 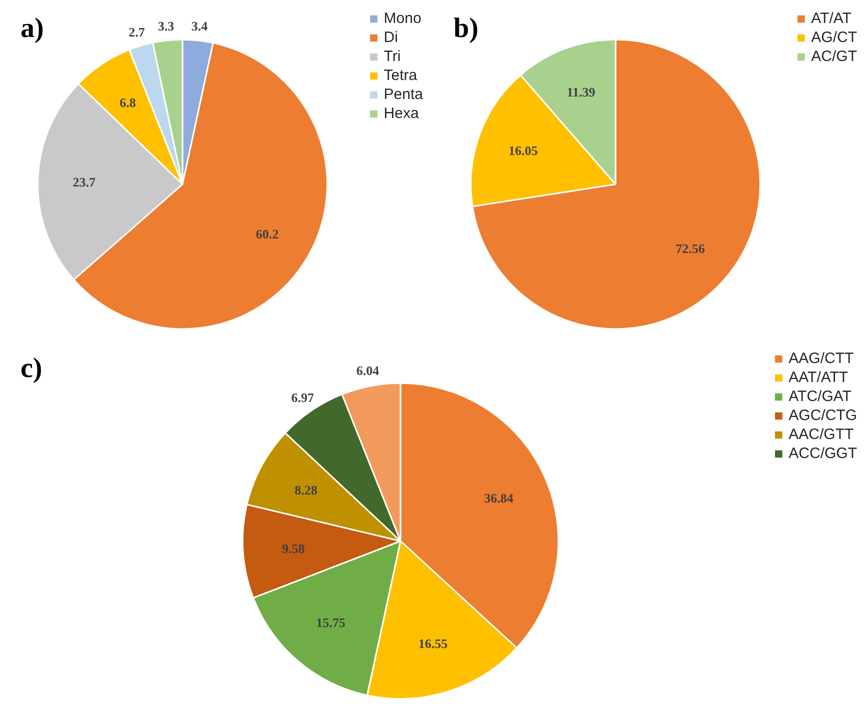 I want to click on legend-label: Di, so click(x=391, y=37).